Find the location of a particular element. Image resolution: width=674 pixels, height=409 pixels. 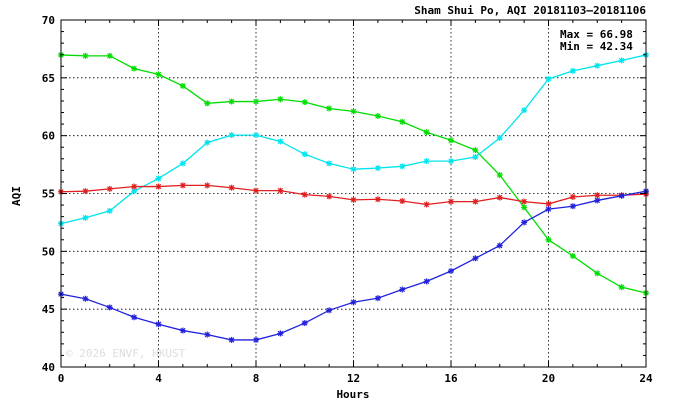

y-tick-label: 45 is located at coordinates (48, 309).